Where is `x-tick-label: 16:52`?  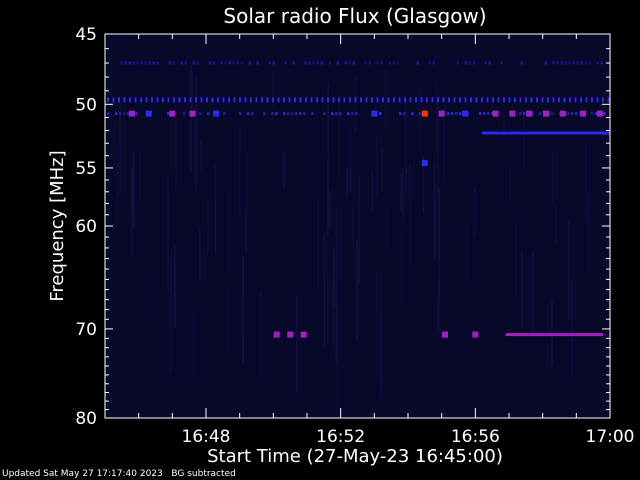
x-tick-label: 16:52 is located at coordinates (340, 437).